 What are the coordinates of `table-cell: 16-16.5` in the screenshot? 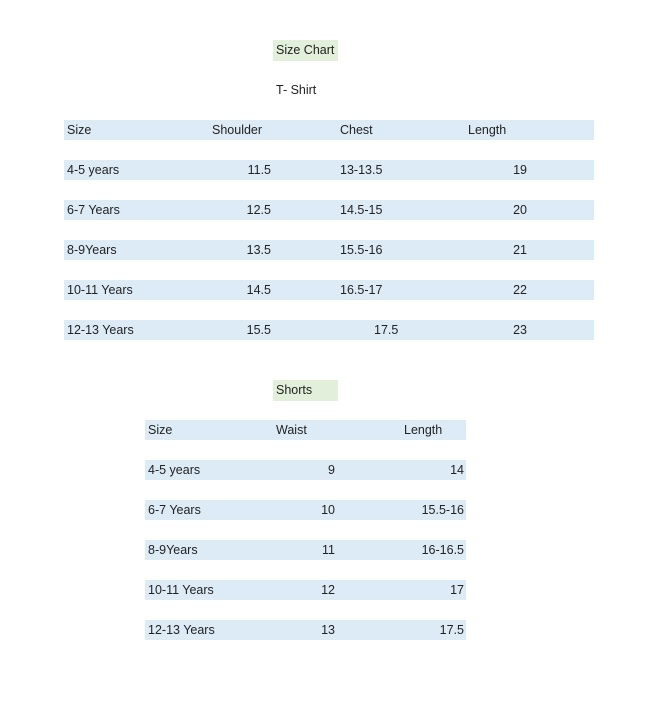 It's located at (442, 550).